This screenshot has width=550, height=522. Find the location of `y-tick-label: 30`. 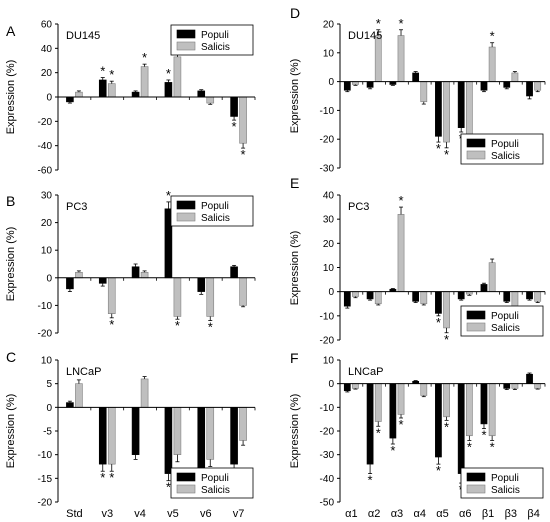

y-tick-label: 30 is located at coordinates (47, 196).